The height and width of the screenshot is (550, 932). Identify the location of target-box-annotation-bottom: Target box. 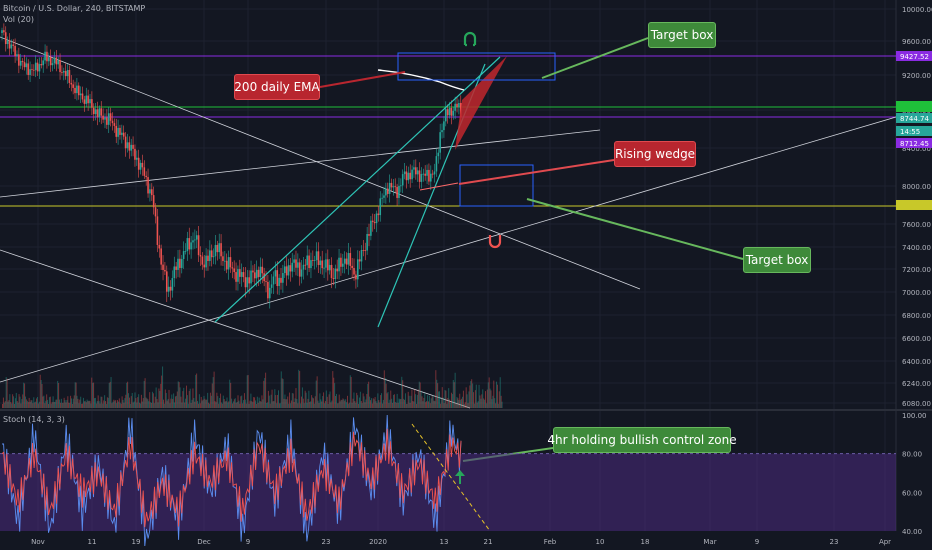
(777, 260).